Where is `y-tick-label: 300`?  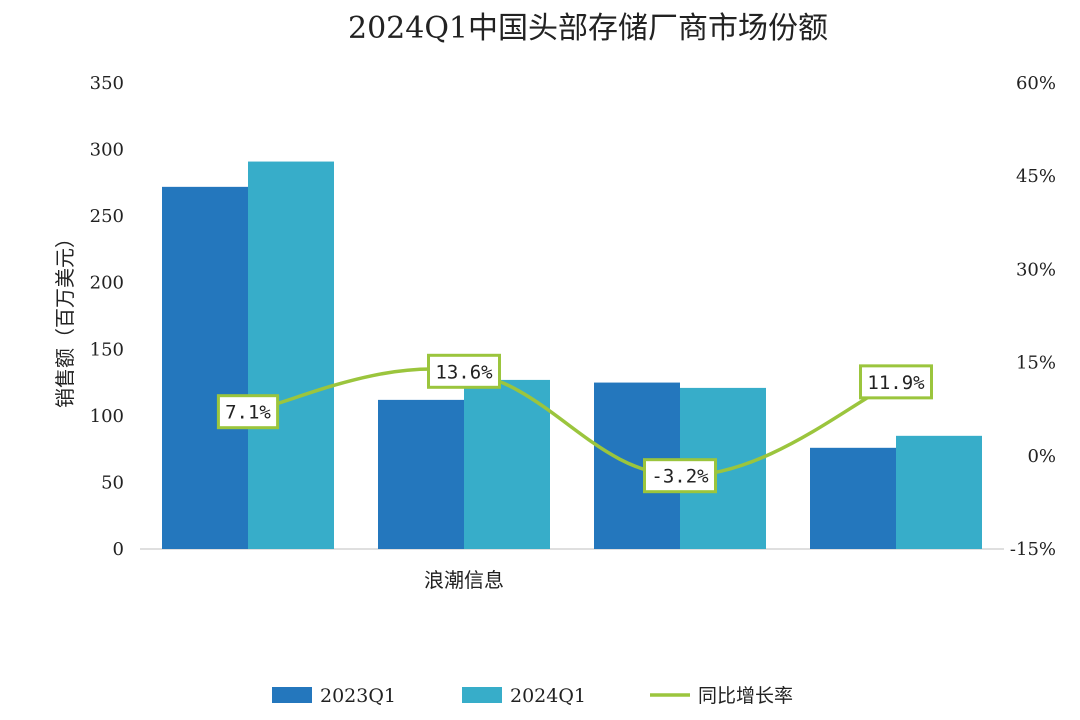 y-tick-label: 300 is located at coordinates (107, 150).